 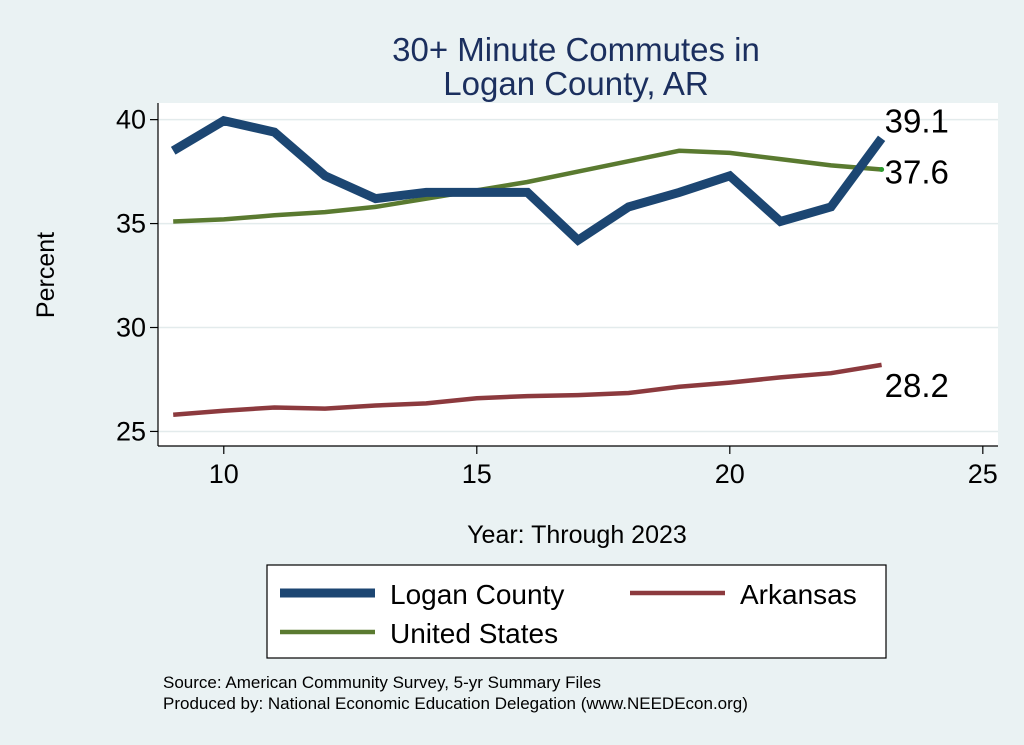 I want to click on y-tick-label: 40, so click(x=131, y=120).